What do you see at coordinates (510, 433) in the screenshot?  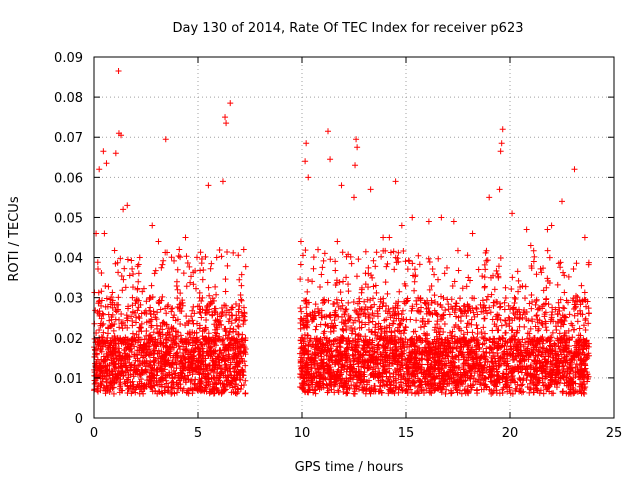 I see `x-tick-label: 20` at bounding box center [510, 433].